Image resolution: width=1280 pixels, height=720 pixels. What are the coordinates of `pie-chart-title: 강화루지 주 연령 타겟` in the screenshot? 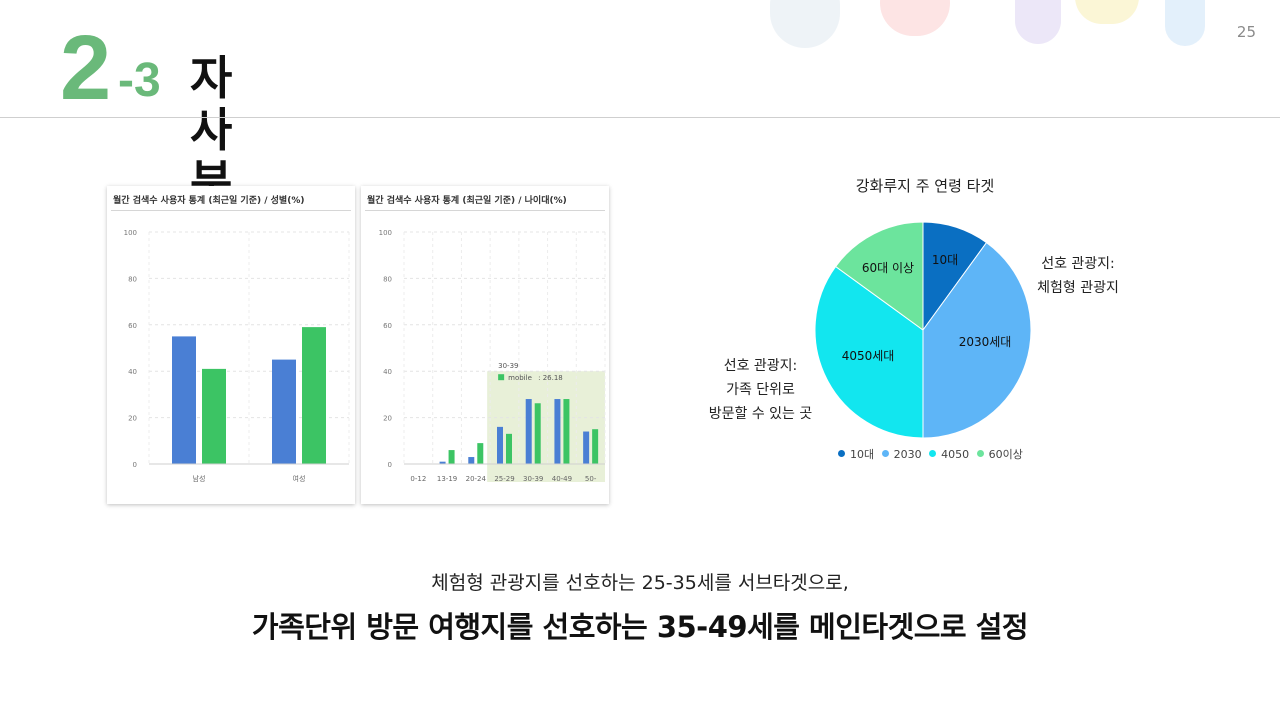 It's located at (925, 186).